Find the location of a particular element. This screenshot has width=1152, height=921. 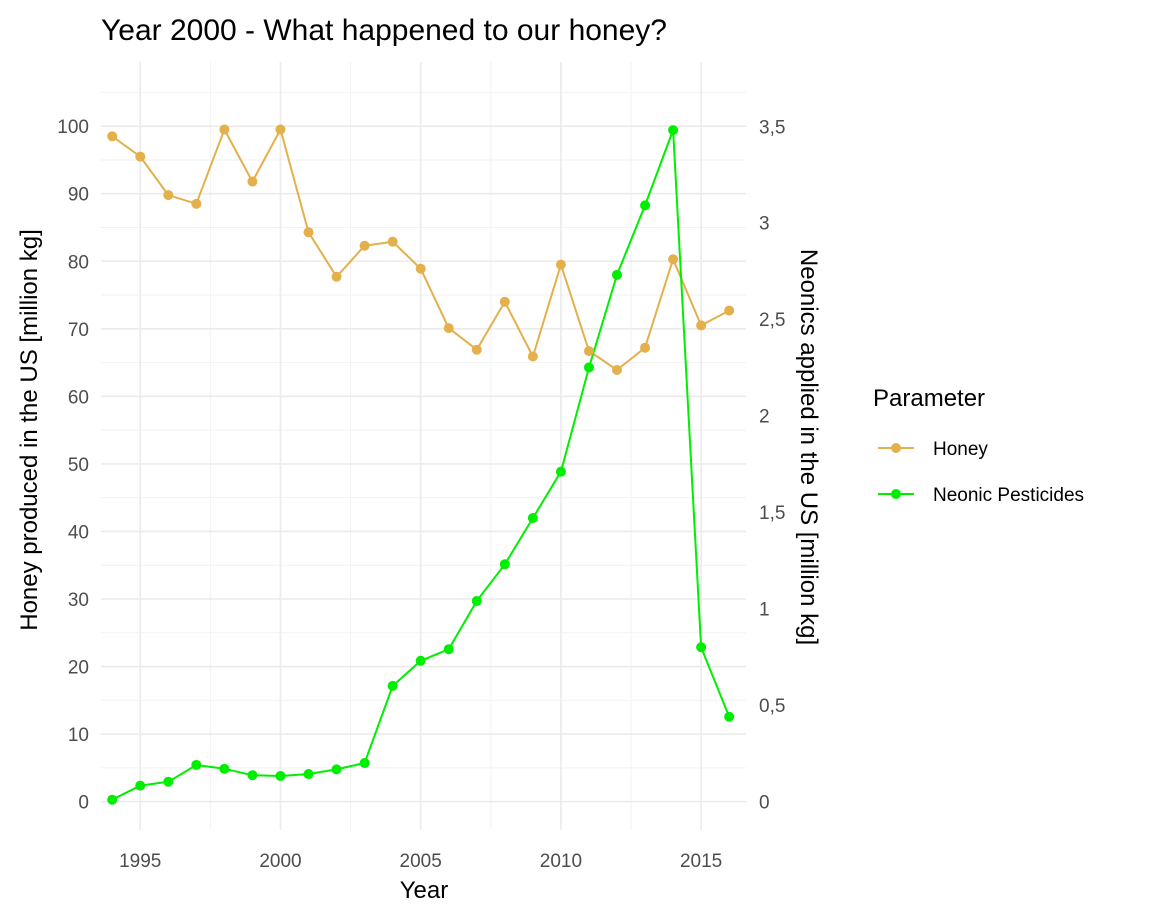

y-tick-label: 0 is located at coordinates (83, 803).